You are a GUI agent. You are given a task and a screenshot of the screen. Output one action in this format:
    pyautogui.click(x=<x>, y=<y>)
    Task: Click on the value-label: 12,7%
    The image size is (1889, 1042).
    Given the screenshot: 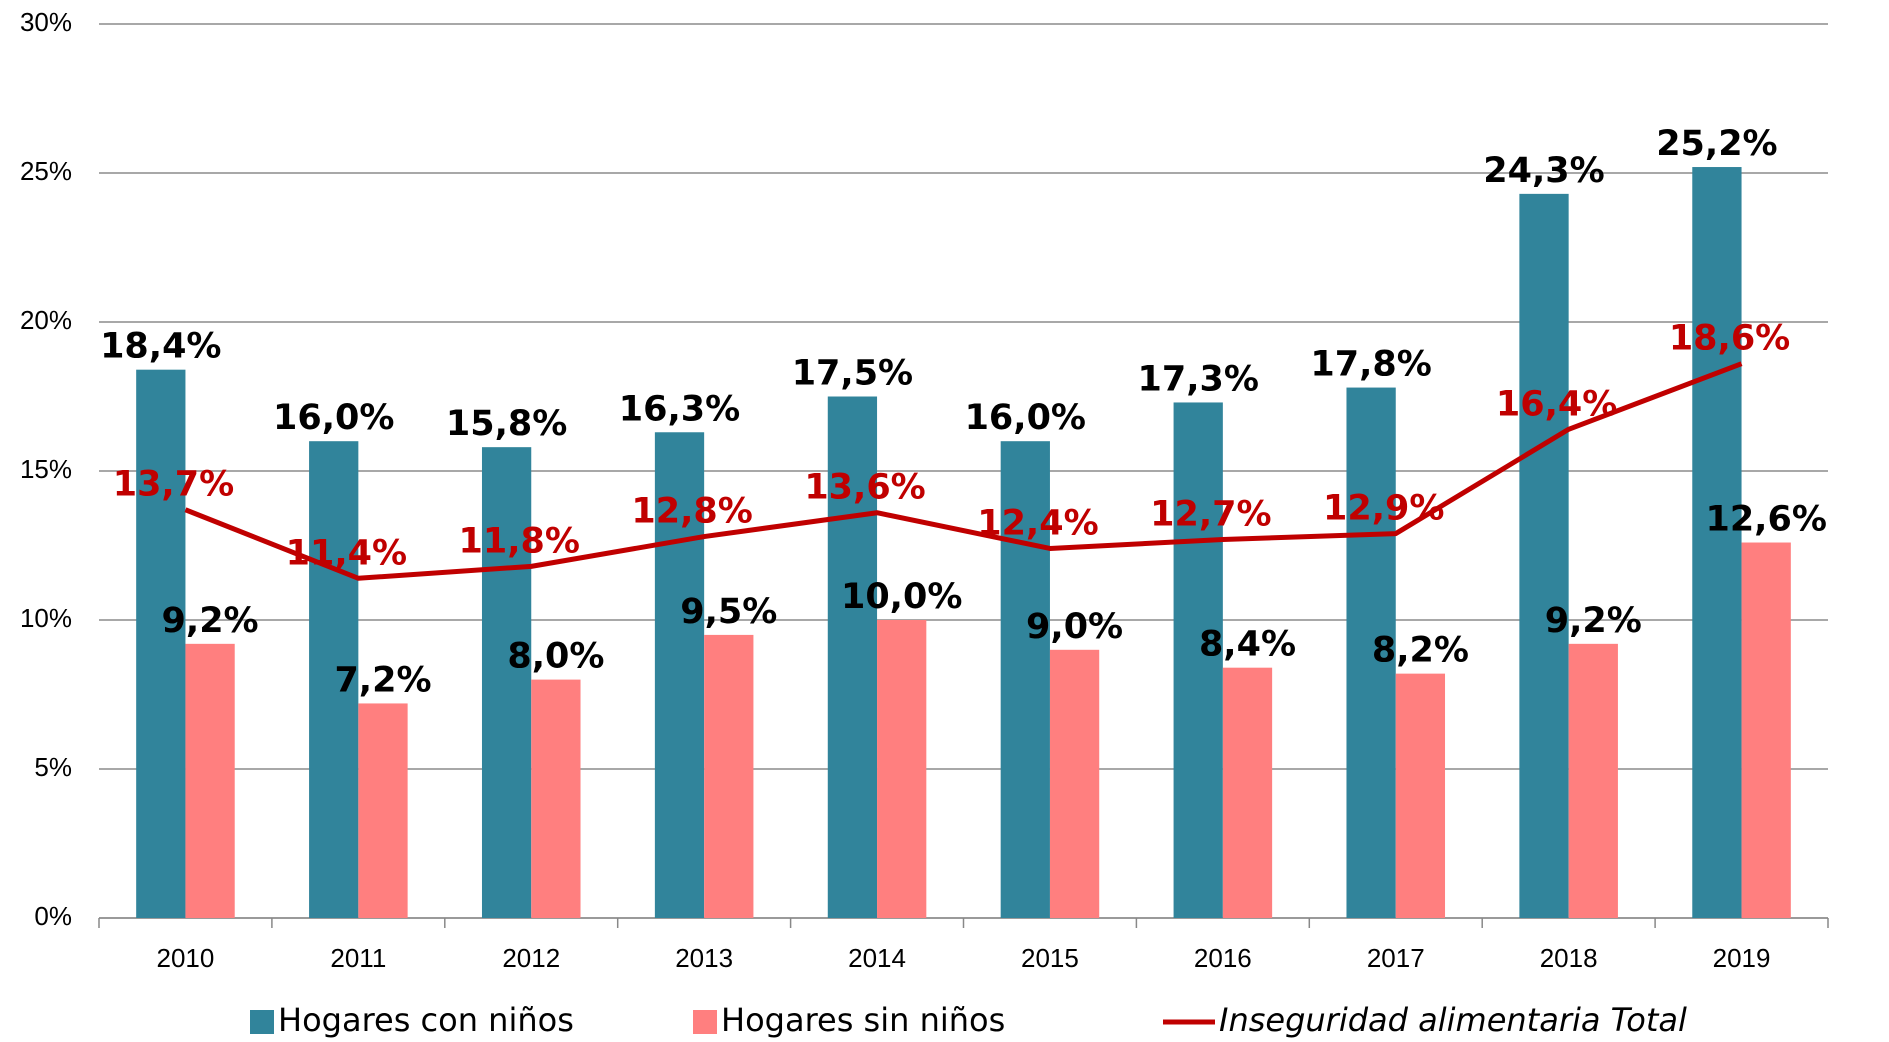 What is the action you would take?
    pyautogui.click(x=1210, y=515)
    